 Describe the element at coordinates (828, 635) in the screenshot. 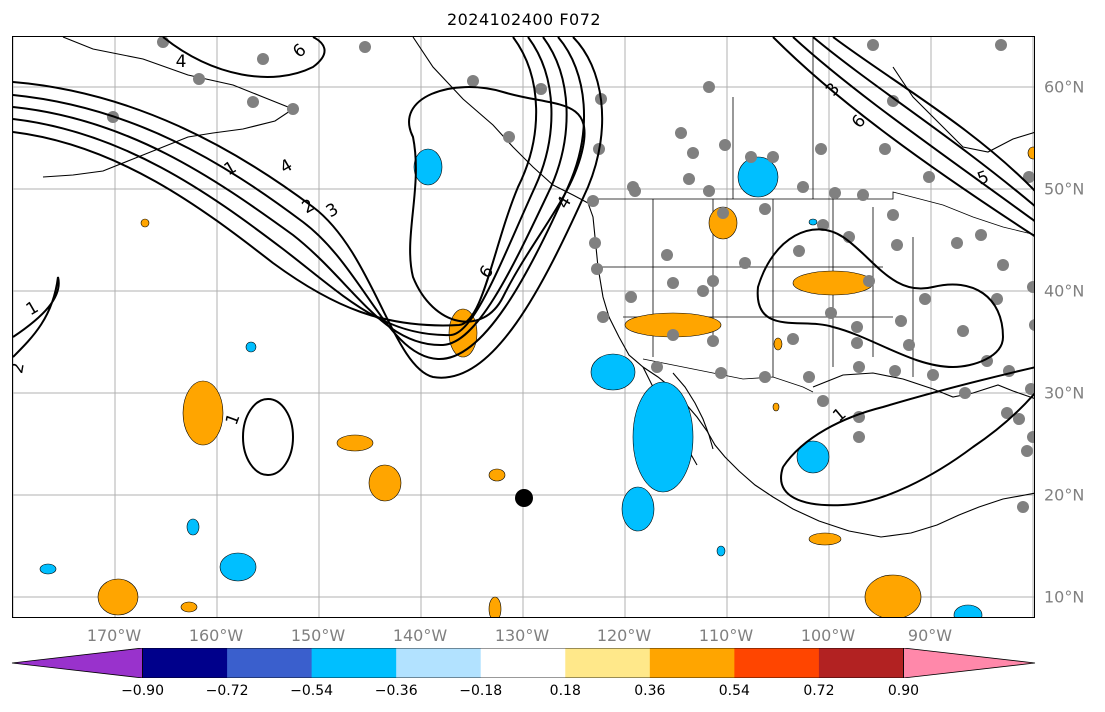

I see `longitude-label: 100°W` at that location.